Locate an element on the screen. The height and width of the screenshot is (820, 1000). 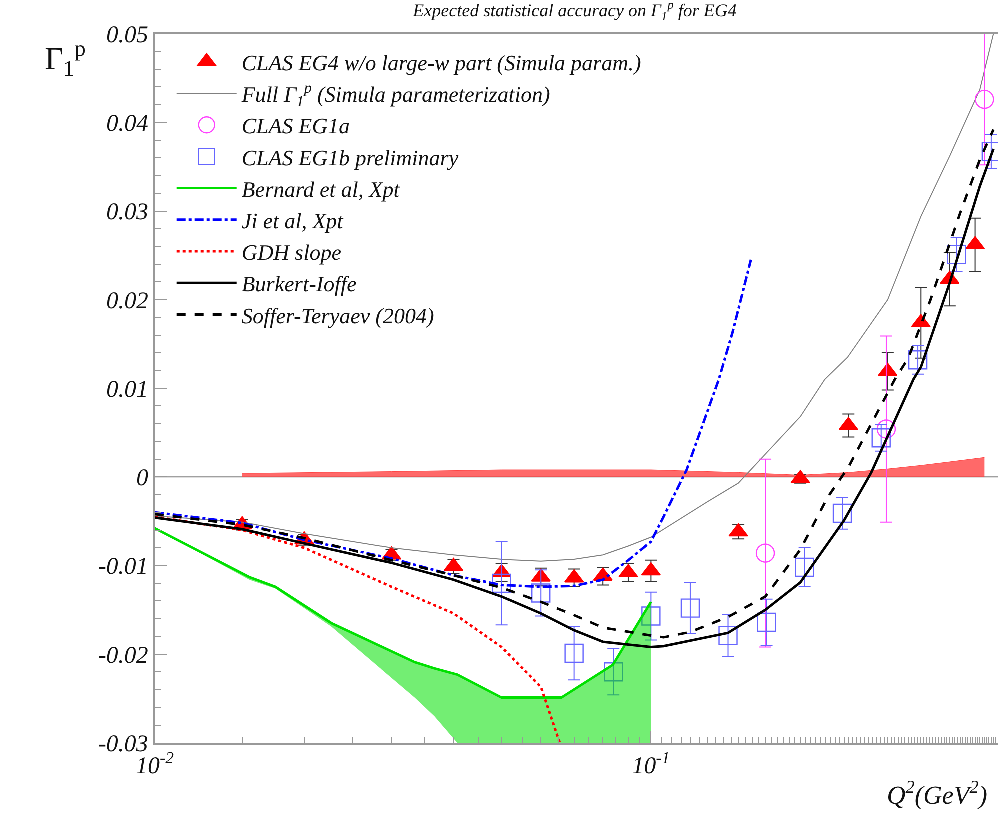
legend-label: Soffer-Teryaev (2004) is located at coordinates (338, 315).